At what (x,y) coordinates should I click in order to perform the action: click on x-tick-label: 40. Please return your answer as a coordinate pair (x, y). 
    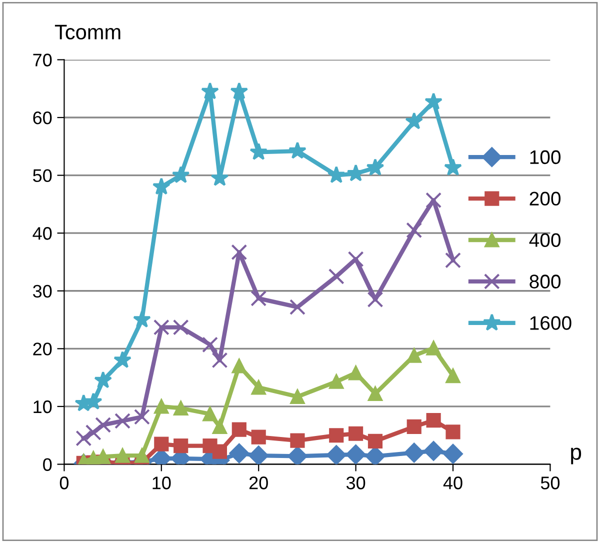
    Looking at the image, I should click on (452, 483).